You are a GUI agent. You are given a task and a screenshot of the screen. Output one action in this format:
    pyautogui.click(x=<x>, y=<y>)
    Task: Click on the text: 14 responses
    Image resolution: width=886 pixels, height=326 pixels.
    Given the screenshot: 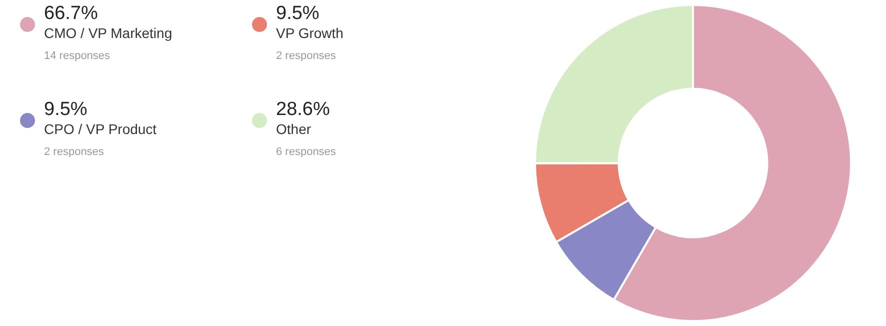 What is the action you would take?
    pyautogui.click(x=78, y=56)
    